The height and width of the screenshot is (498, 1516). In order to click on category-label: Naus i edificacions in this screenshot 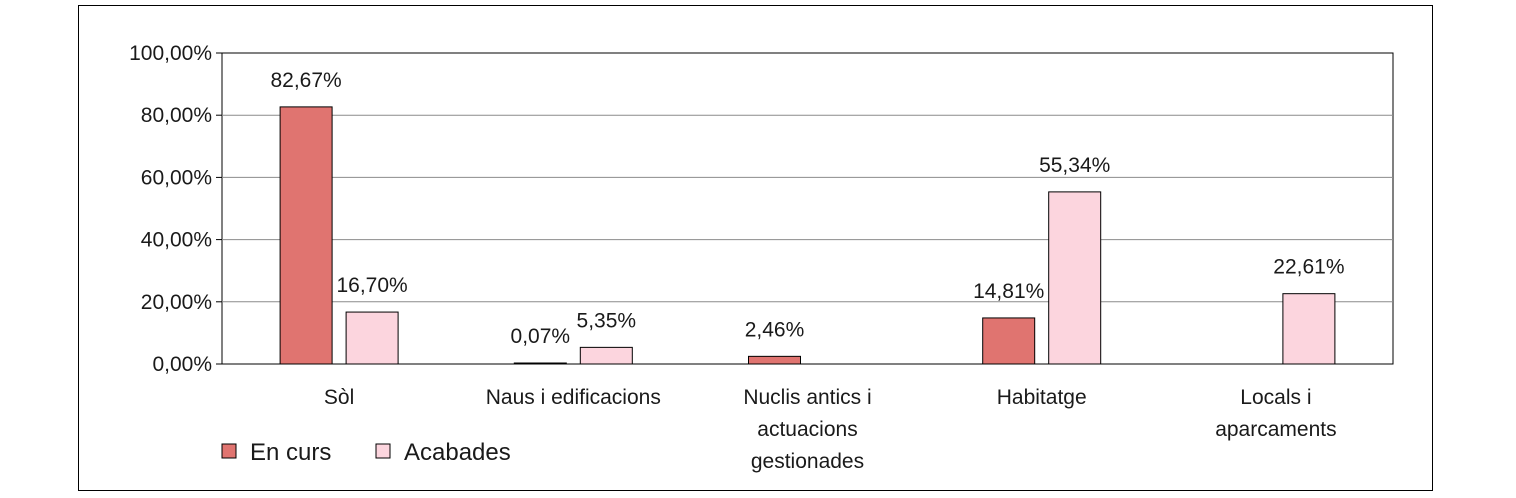, I will do `click(573, 397)`.